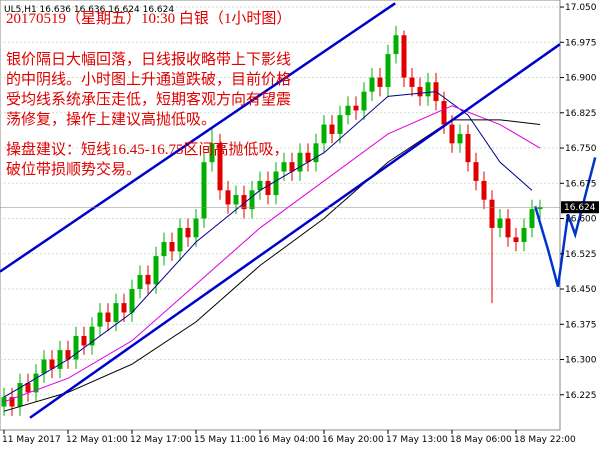 The image size is (600, 450). I want to click on trend-line, so click(565, 222).